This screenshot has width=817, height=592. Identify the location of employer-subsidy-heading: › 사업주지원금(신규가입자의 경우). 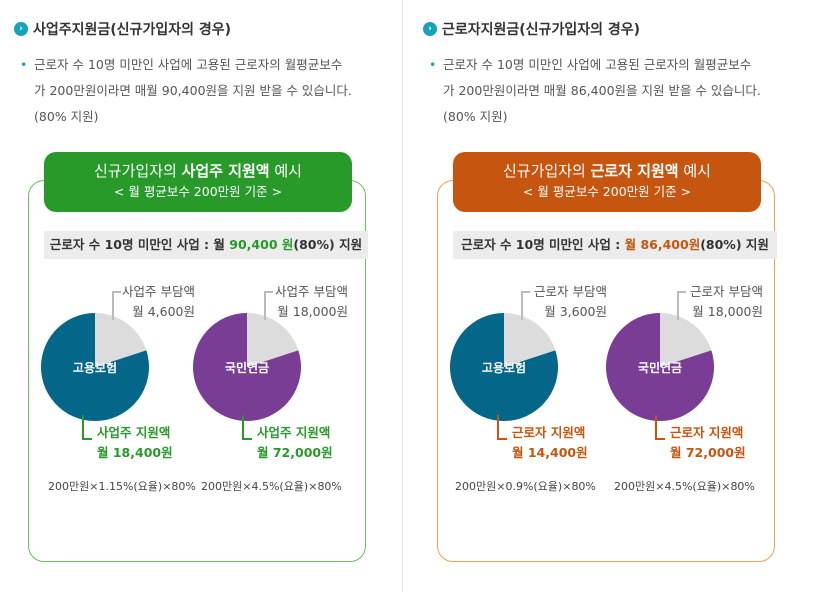
(122, 29).